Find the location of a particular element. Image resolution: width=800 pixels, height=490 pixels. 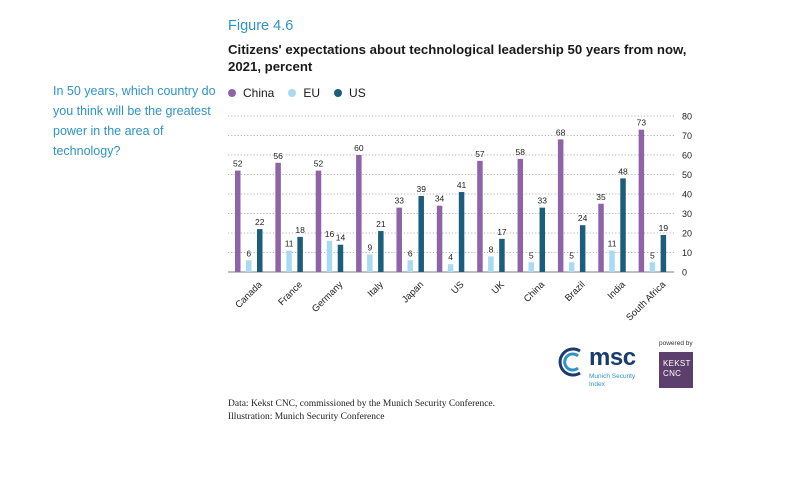

y-tick-label-60: 60 is located at coordinates (687, 156).